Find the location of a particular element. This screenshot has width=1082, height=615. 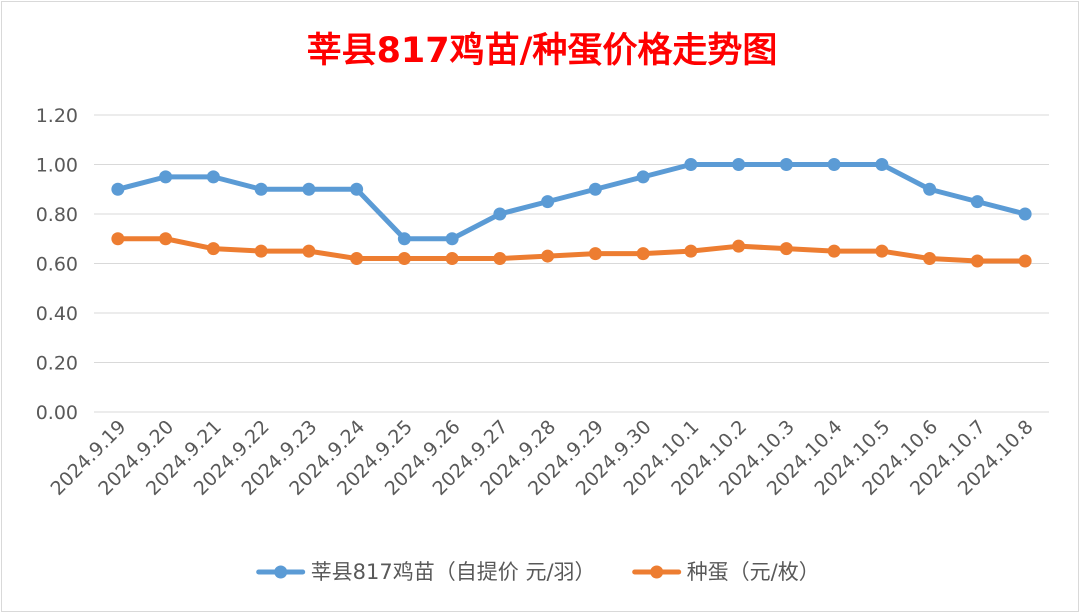

y-axis-tick-labels: 0.00 0.20 0.40 0.60 0.80 1.00 1.20 is located at coordinates (57, 264).